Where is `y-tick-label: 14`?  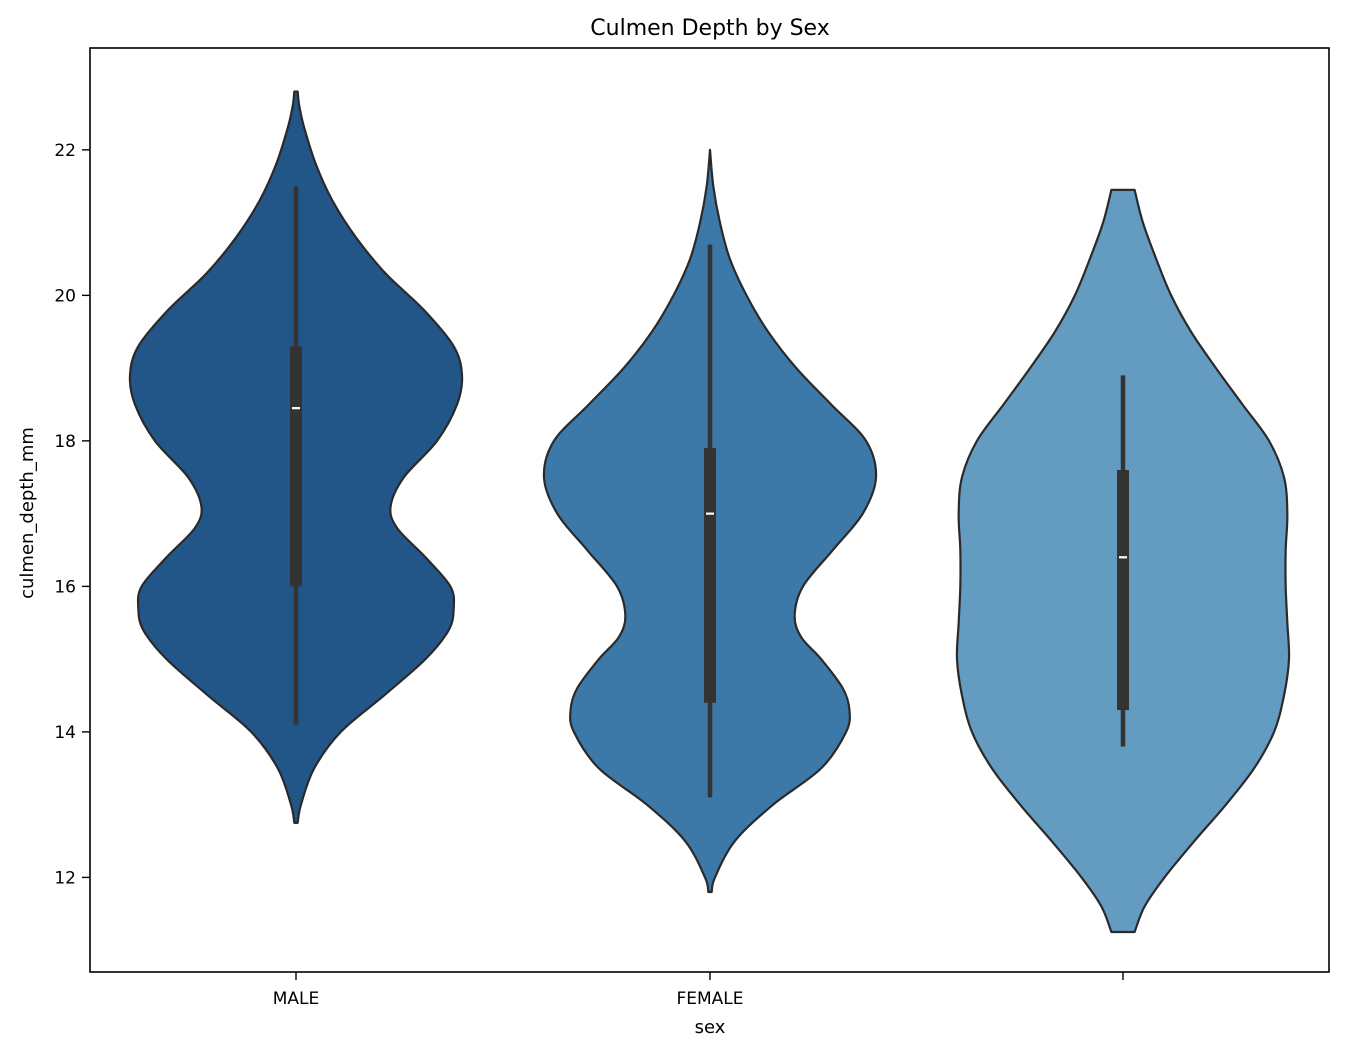 y-tick-label: 14 is located at coordinates (65, 733).